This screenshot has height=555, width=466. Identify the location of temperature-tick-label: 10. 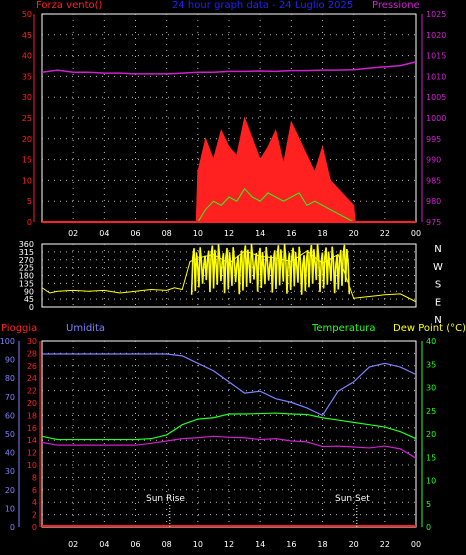
(431, 481).